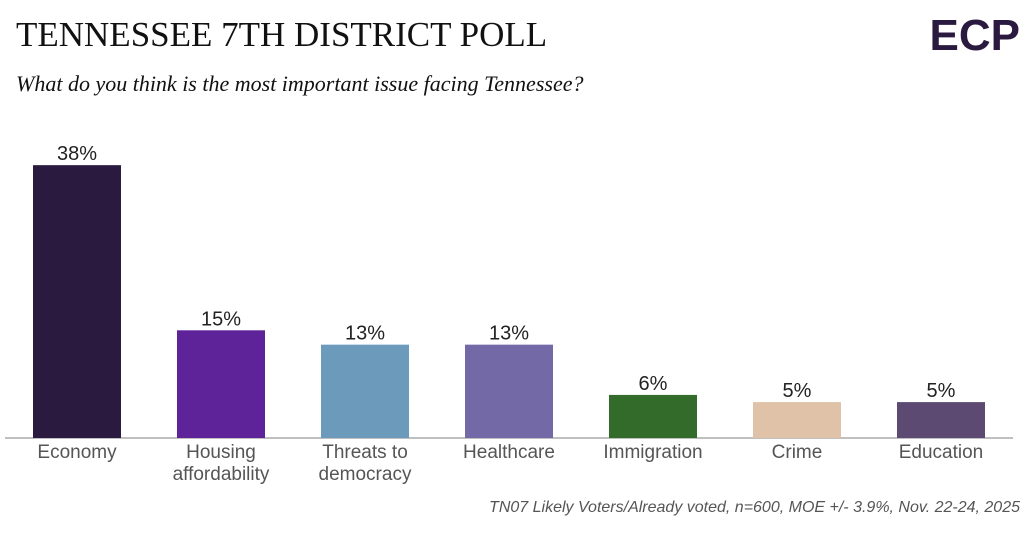 This screenshot has width=1030, height=533. I want to click on x-tick-label: Housing affordability, so click(221, 463).